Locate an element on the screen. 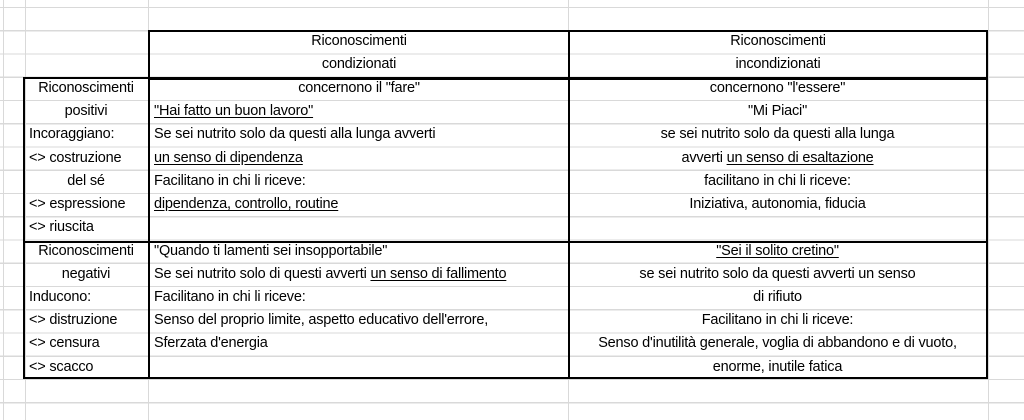 This screenshot has height=420, width=1024. label-cell: Incoraggiano: is located at coordinates (72, 134).